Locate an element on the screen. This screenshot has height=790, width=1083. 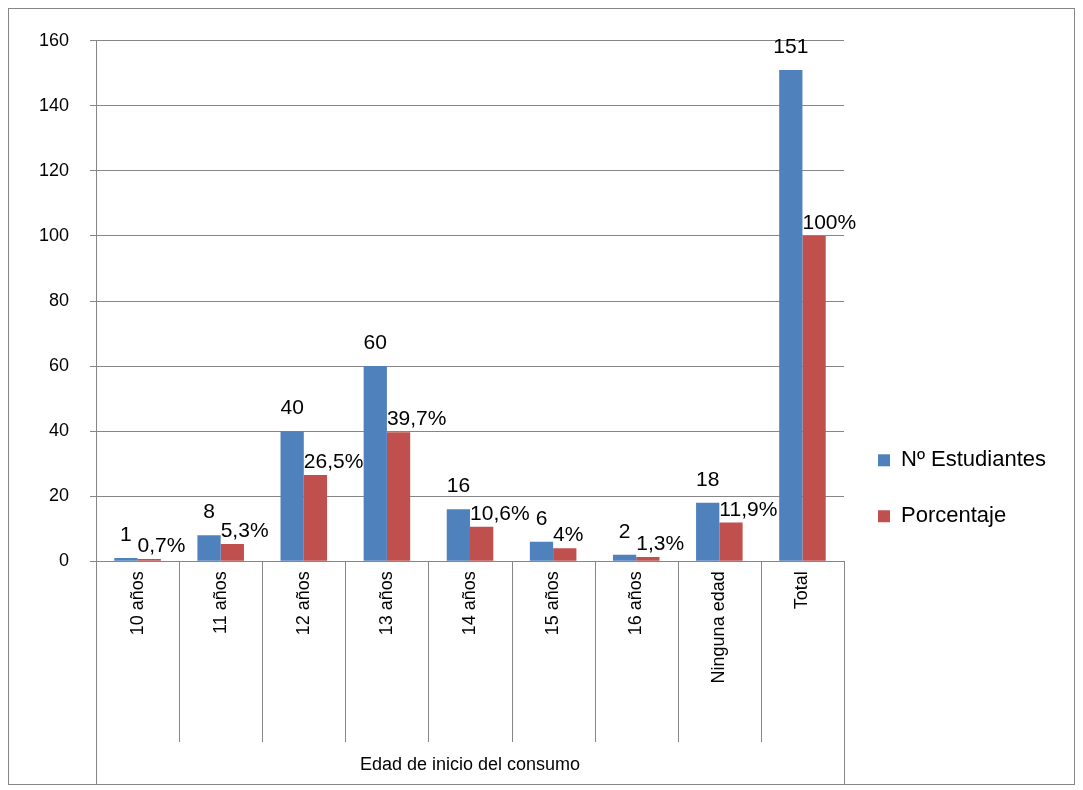
x-tick-label: 13 años is located at coordinates (385, 603).